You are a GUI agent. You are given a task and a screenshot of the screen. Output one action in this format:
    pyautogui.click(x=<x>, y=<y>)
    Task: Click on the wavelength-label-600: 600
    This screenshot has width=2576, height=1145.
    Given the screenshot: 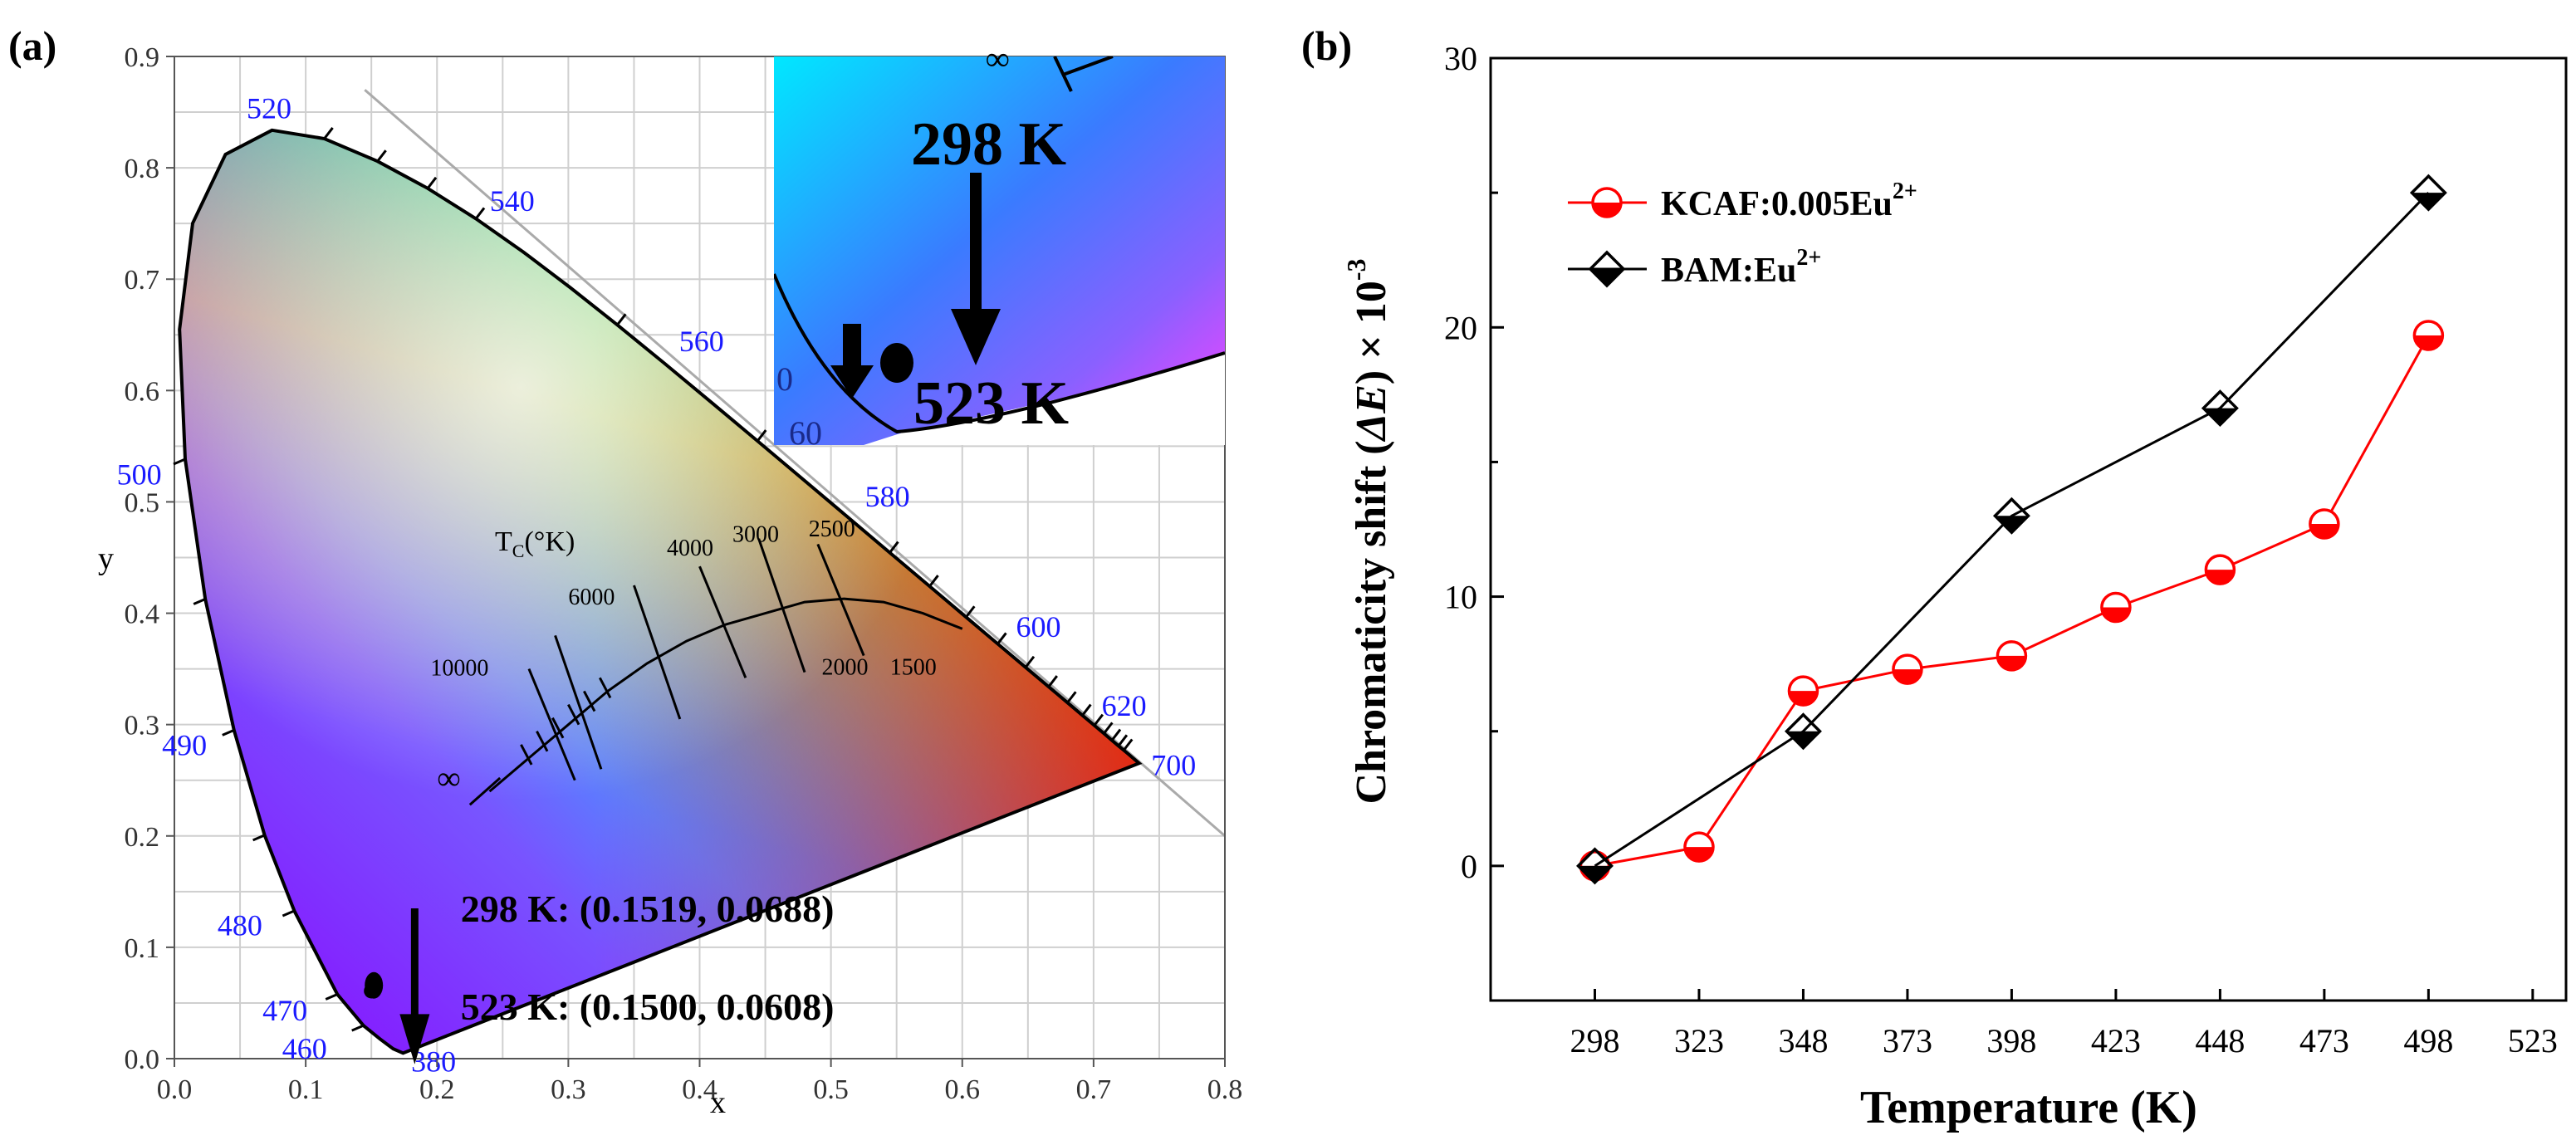 What is the action you would take?
    pyautogui.click(x=1038, y=626)
    